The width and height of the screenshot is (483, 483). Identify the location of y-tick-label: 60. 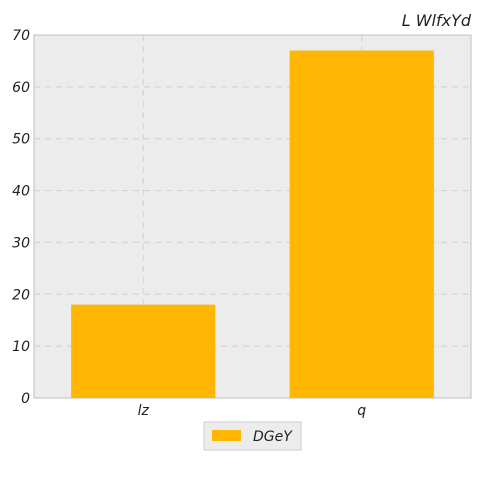
(21, 88).